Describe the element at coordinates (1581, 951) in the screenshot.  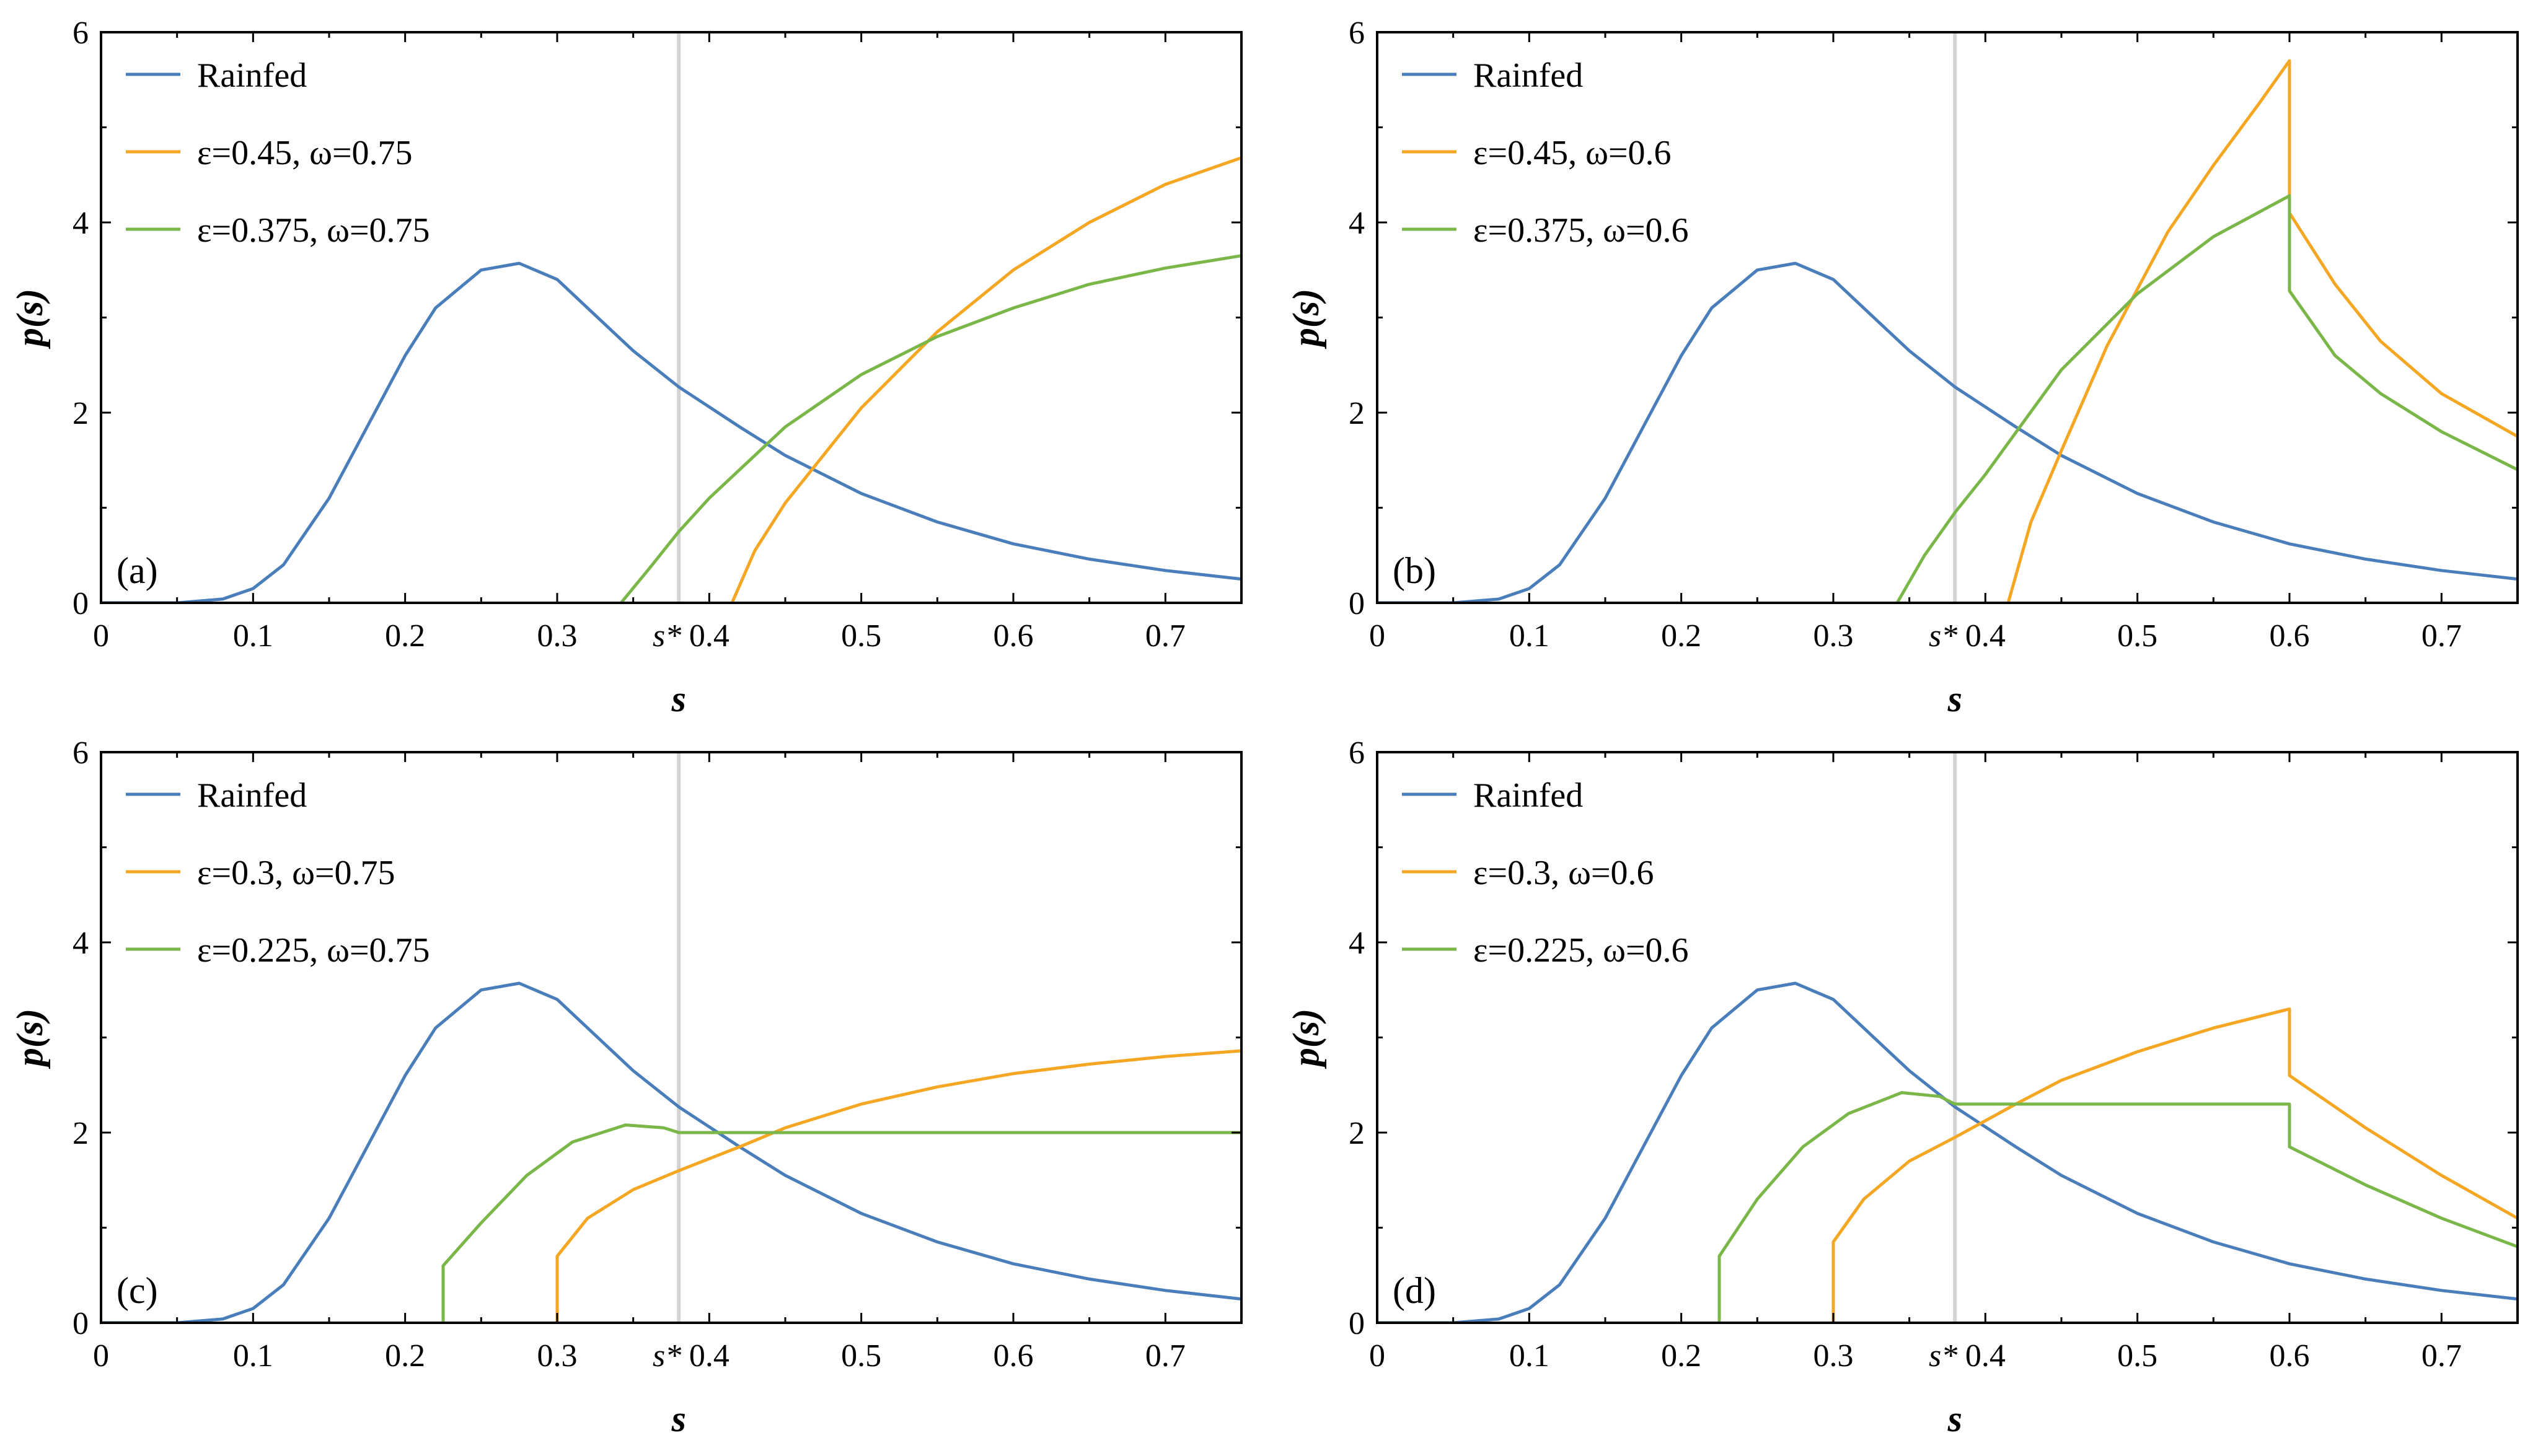
I see `legend-entry-2: ε=0.225, ω=0.6` at that location.